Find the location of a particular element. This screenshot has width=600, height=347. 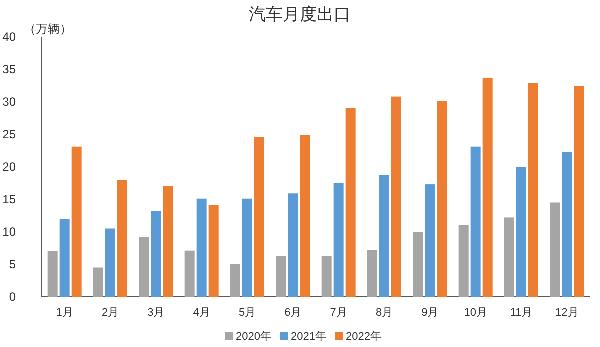

x-tick-label: 3月 is located at coordinates (156, 313).